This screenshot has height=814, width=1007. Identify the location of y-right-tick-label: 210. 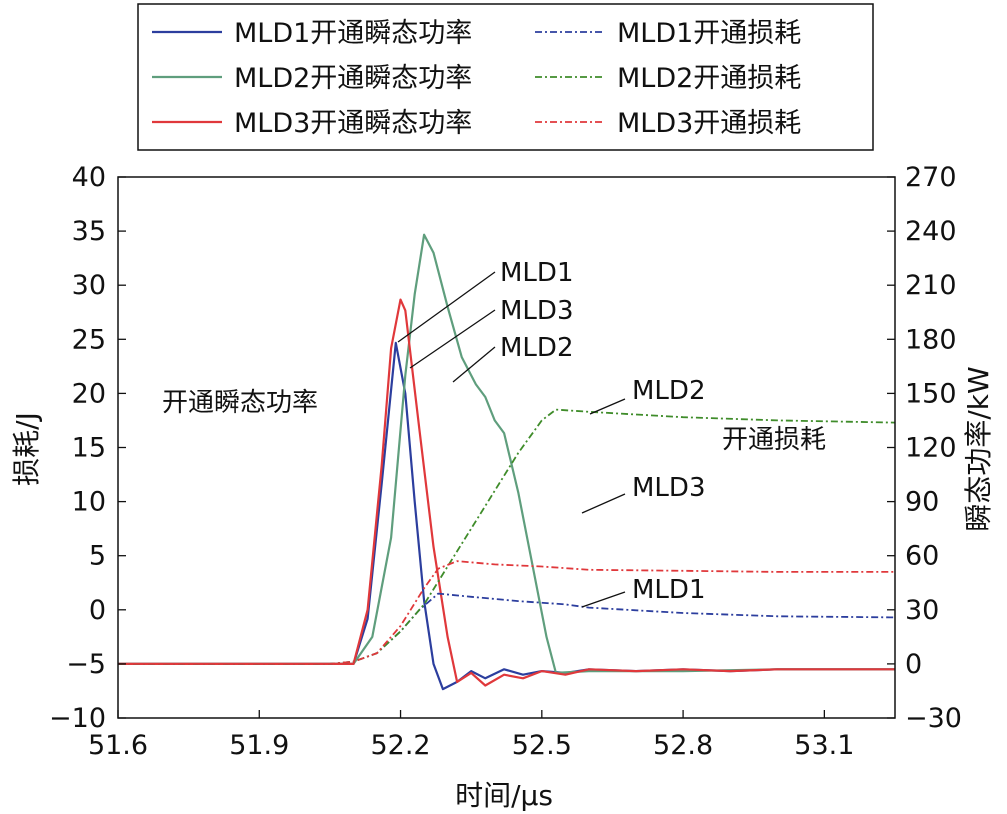
(931, 285).